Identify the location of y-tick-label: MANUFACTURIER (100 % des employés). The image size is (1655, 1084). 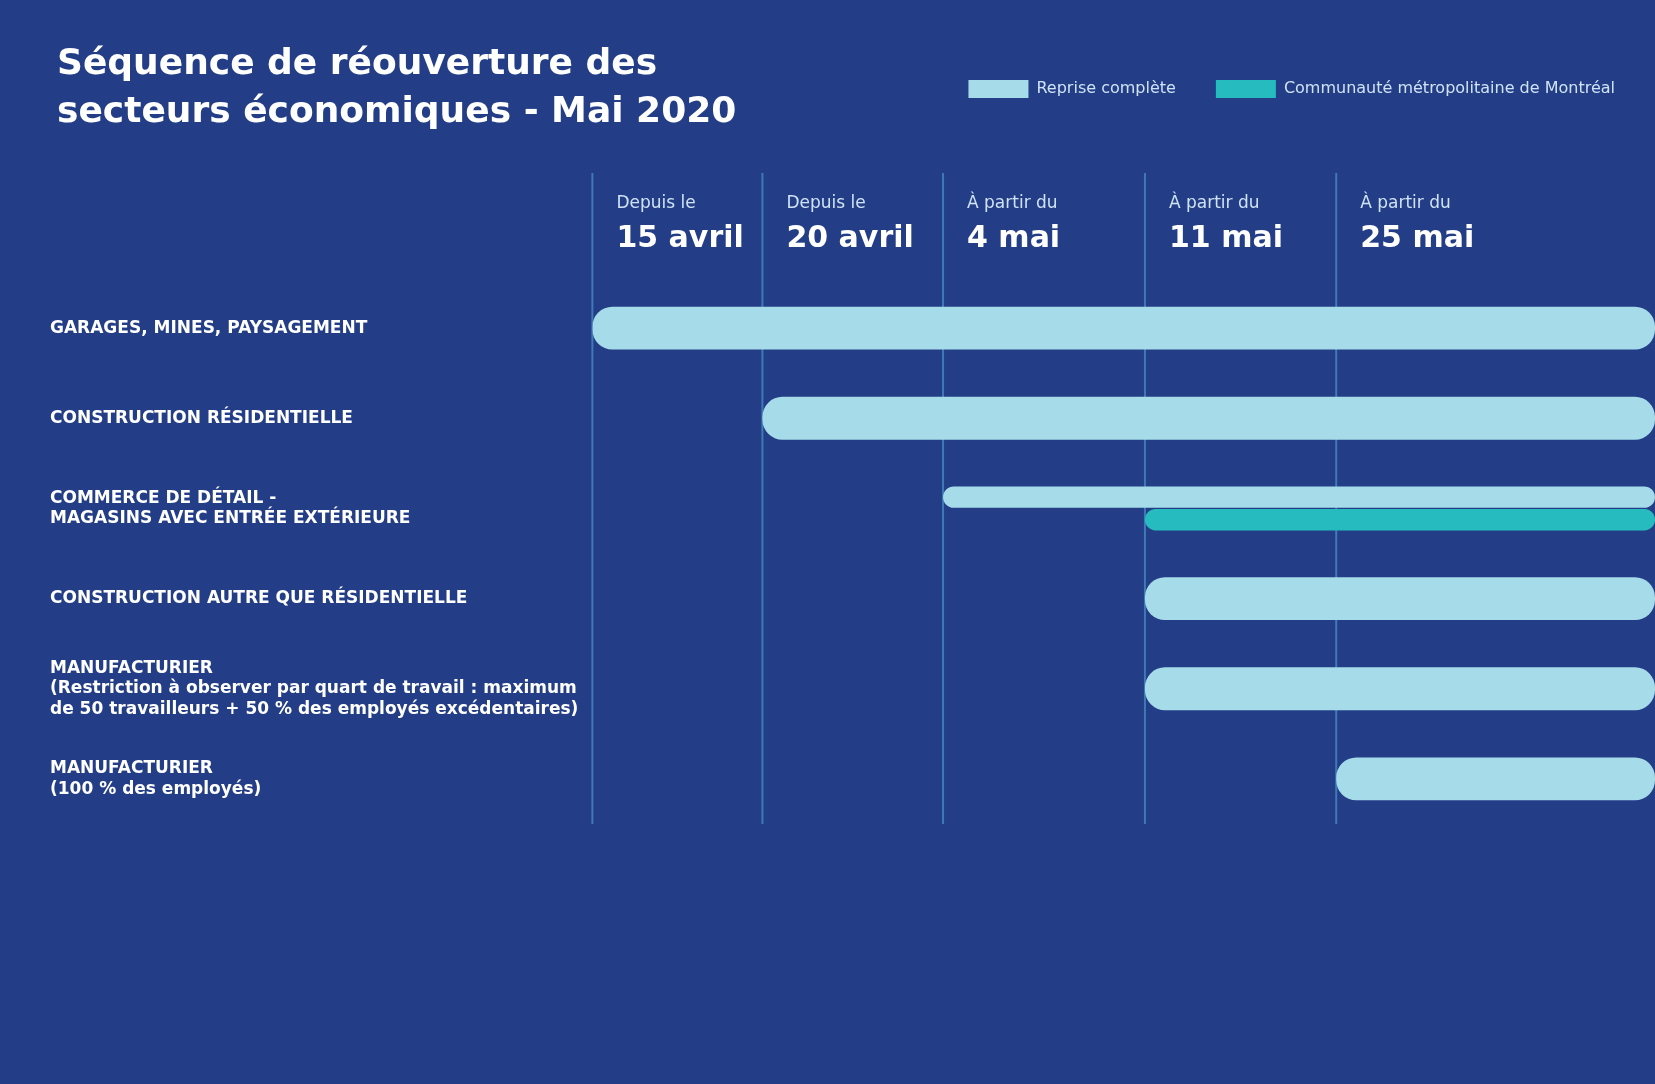
(156, 777).